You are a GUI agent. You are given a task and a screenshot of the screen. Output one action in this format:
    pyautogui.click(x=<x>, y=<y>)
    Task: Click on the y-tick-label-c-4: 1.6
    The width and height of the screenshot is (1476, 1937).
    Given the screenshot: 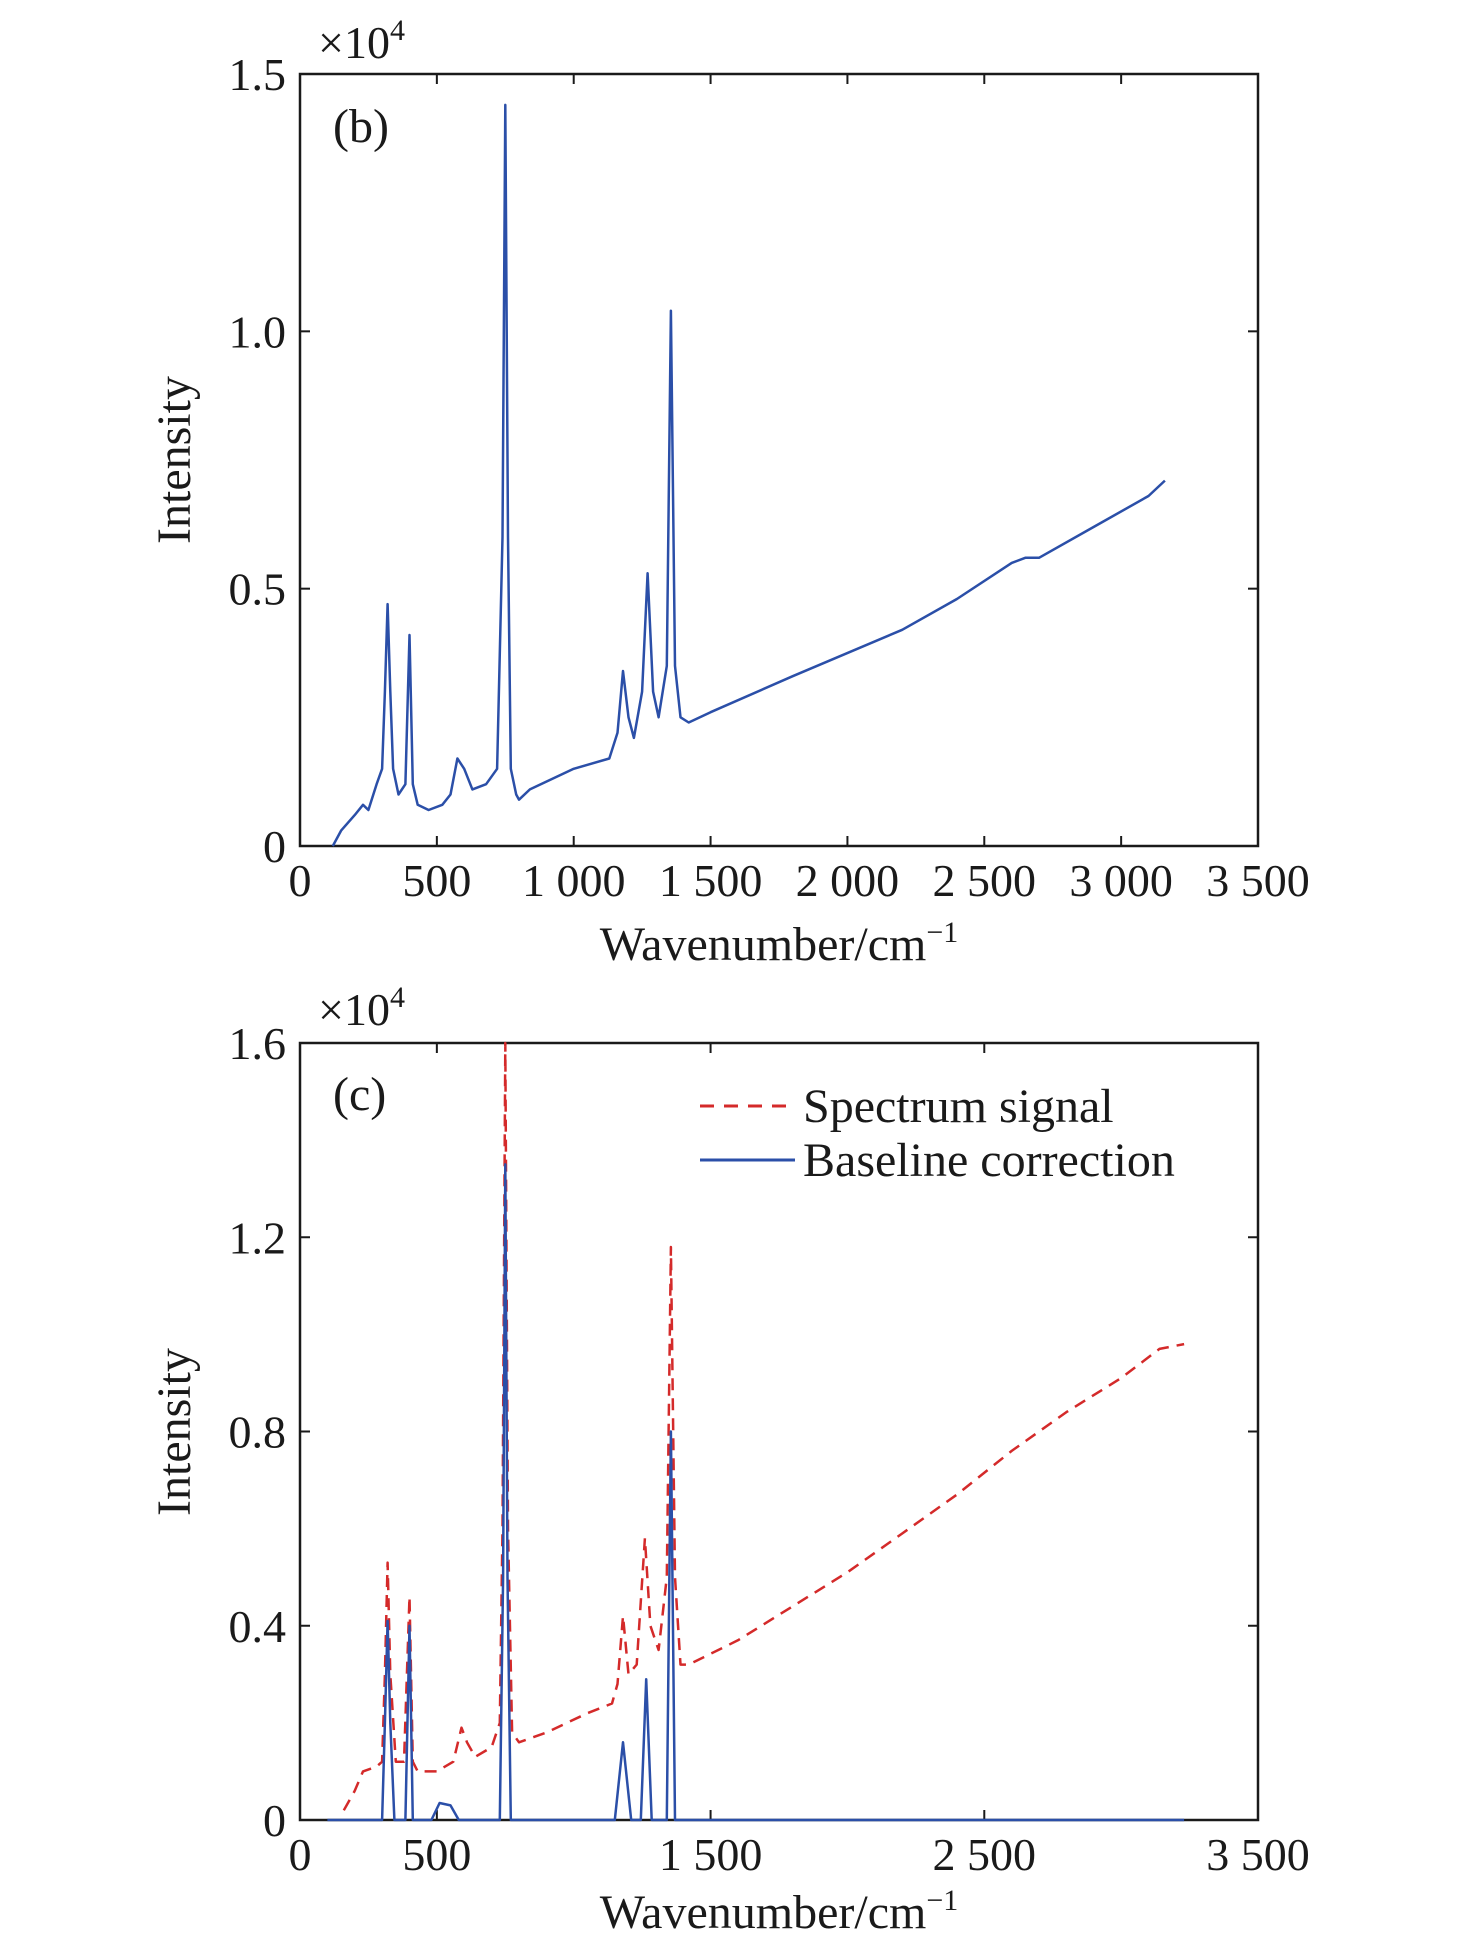 What is the action you would take?
    pyautogui.click(x=258, y=1043)
    